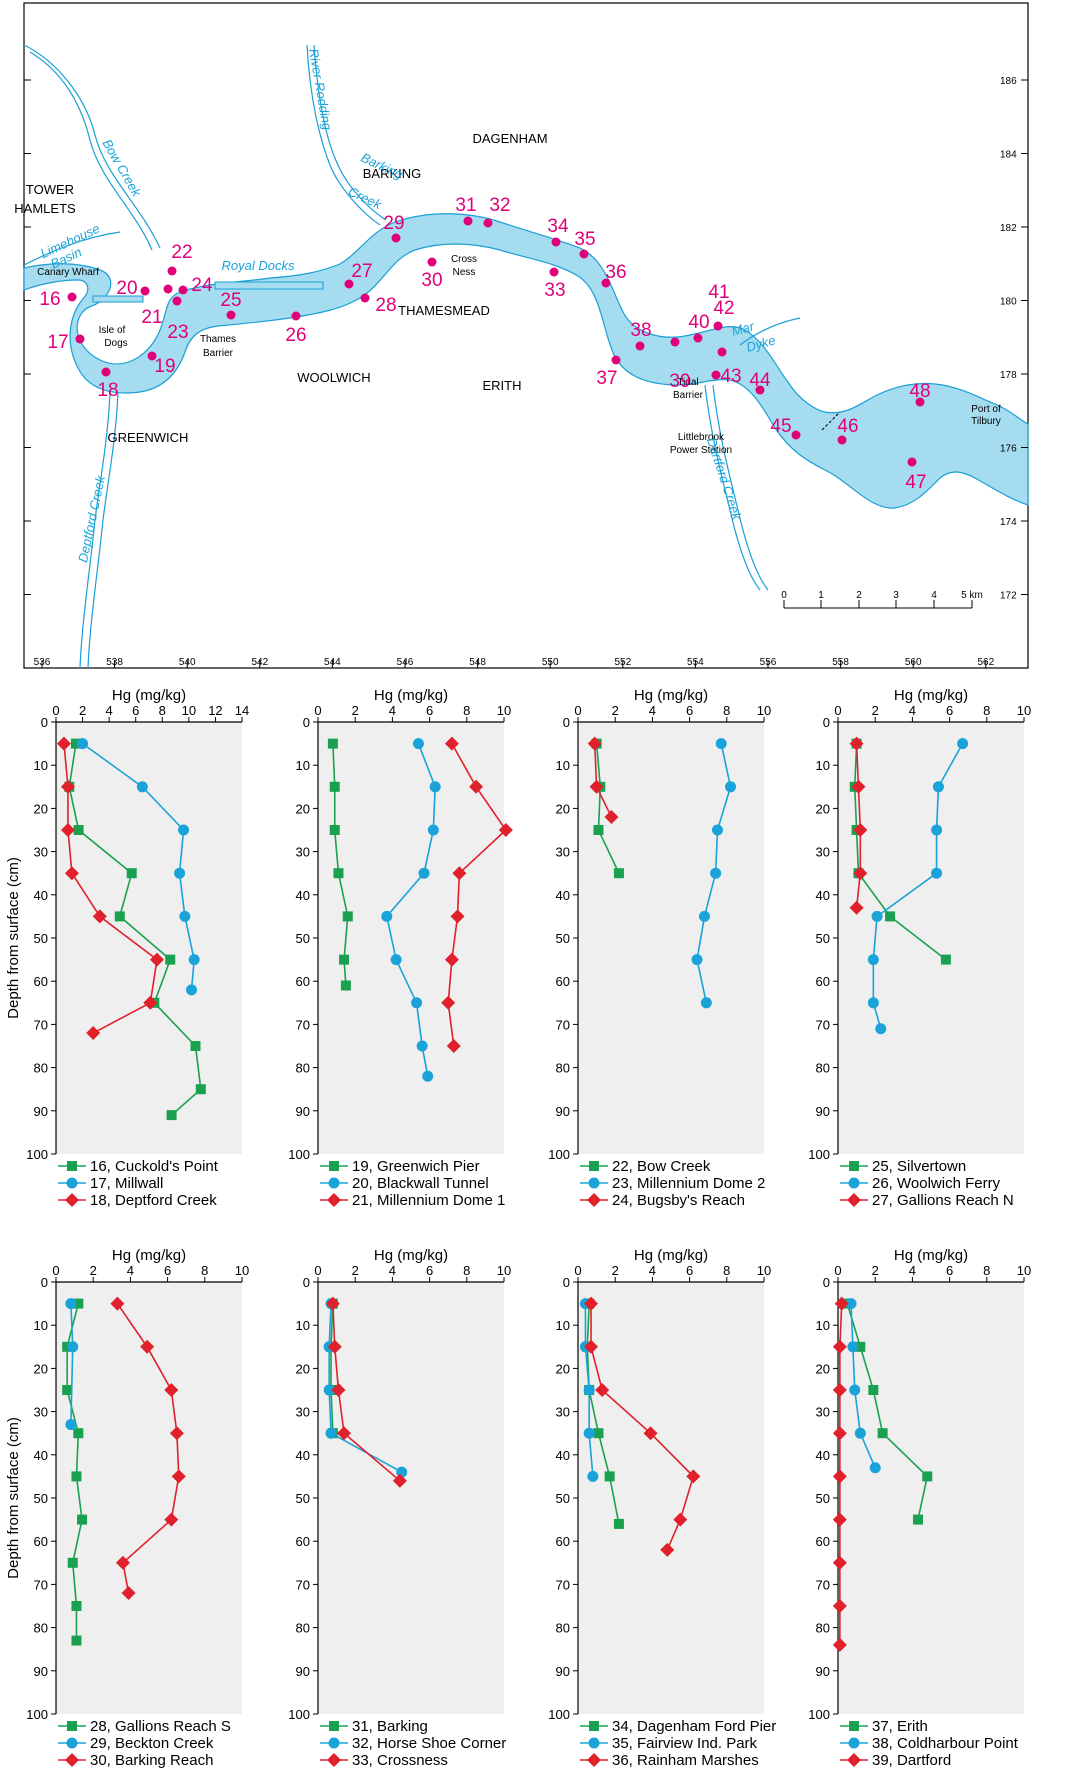  Describe the element at coordinates (504, 710) in the screenshot. I see `x-tick-label: 10` at that location.